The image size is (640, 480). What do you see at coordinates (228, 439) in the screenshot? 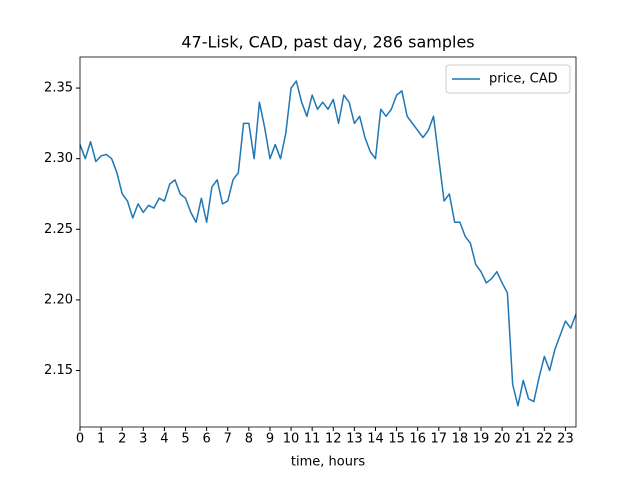
I see `x-tick-label: 7` at bounding box center [228, 439].